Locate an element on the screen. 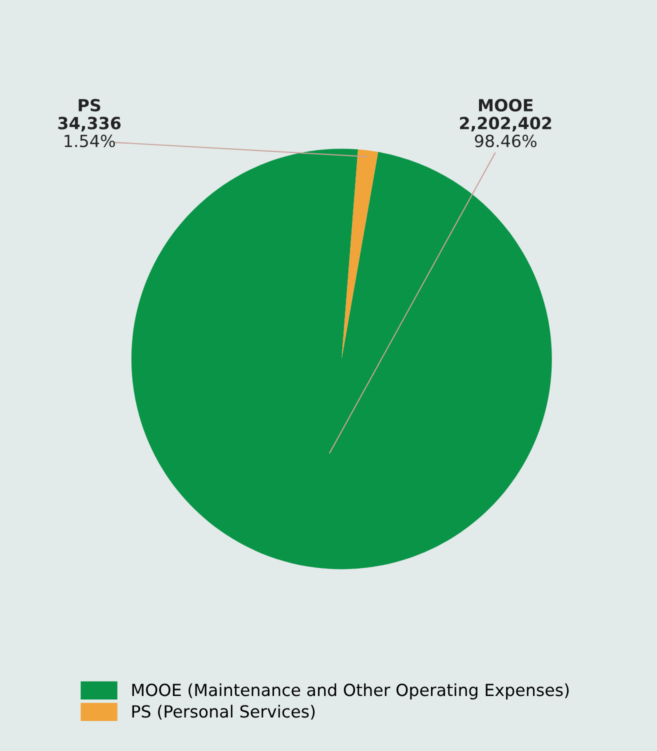 The width and height of the screenshot is (657, 751). data-label: MOOE 2,202,402 98.46% is located at coordinates (506, 123).